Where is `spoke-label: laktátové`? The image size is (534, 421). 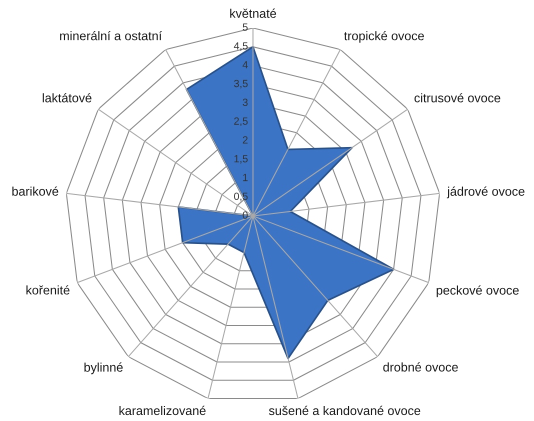
spoke-label: laktátové is located at coordinates (67, 97).